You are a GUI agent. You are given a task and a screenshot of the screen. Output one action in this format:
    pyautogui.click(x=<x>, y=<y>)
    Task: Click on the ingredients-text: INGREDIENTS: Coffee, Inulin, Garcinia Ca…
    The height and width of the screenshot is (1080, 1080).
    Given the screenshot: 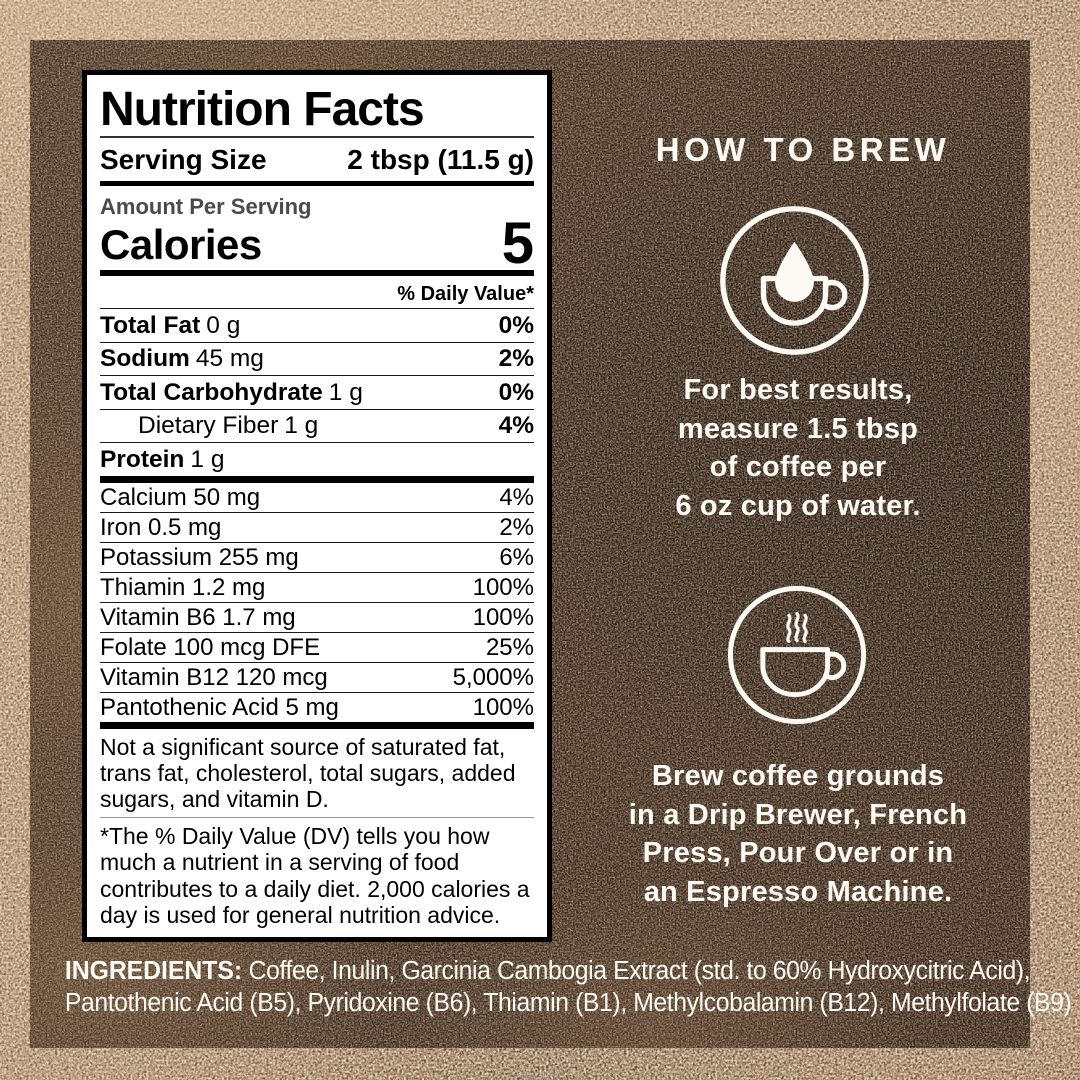 What is the action you would take?
    pyautogui.click(x=568, y=987)
    